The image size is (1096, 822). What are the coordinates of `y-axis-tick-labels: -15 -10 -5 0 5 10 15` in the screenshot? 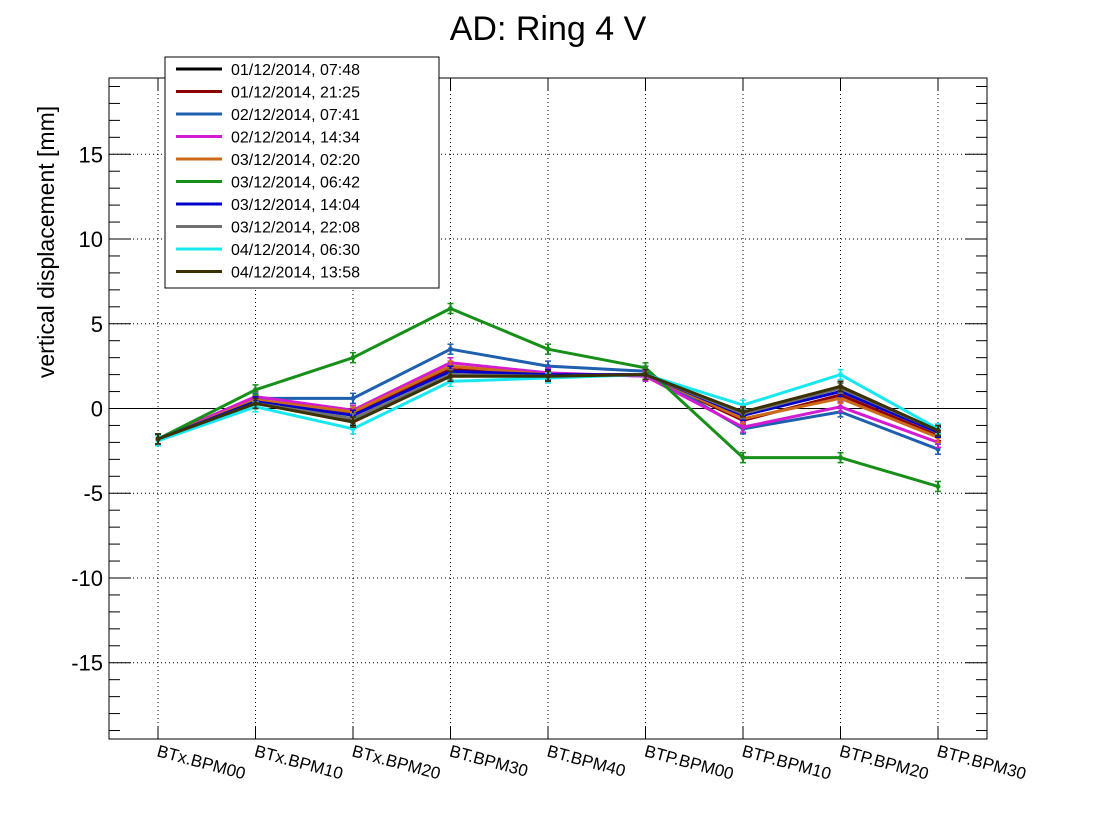 It's located at (87, 408).